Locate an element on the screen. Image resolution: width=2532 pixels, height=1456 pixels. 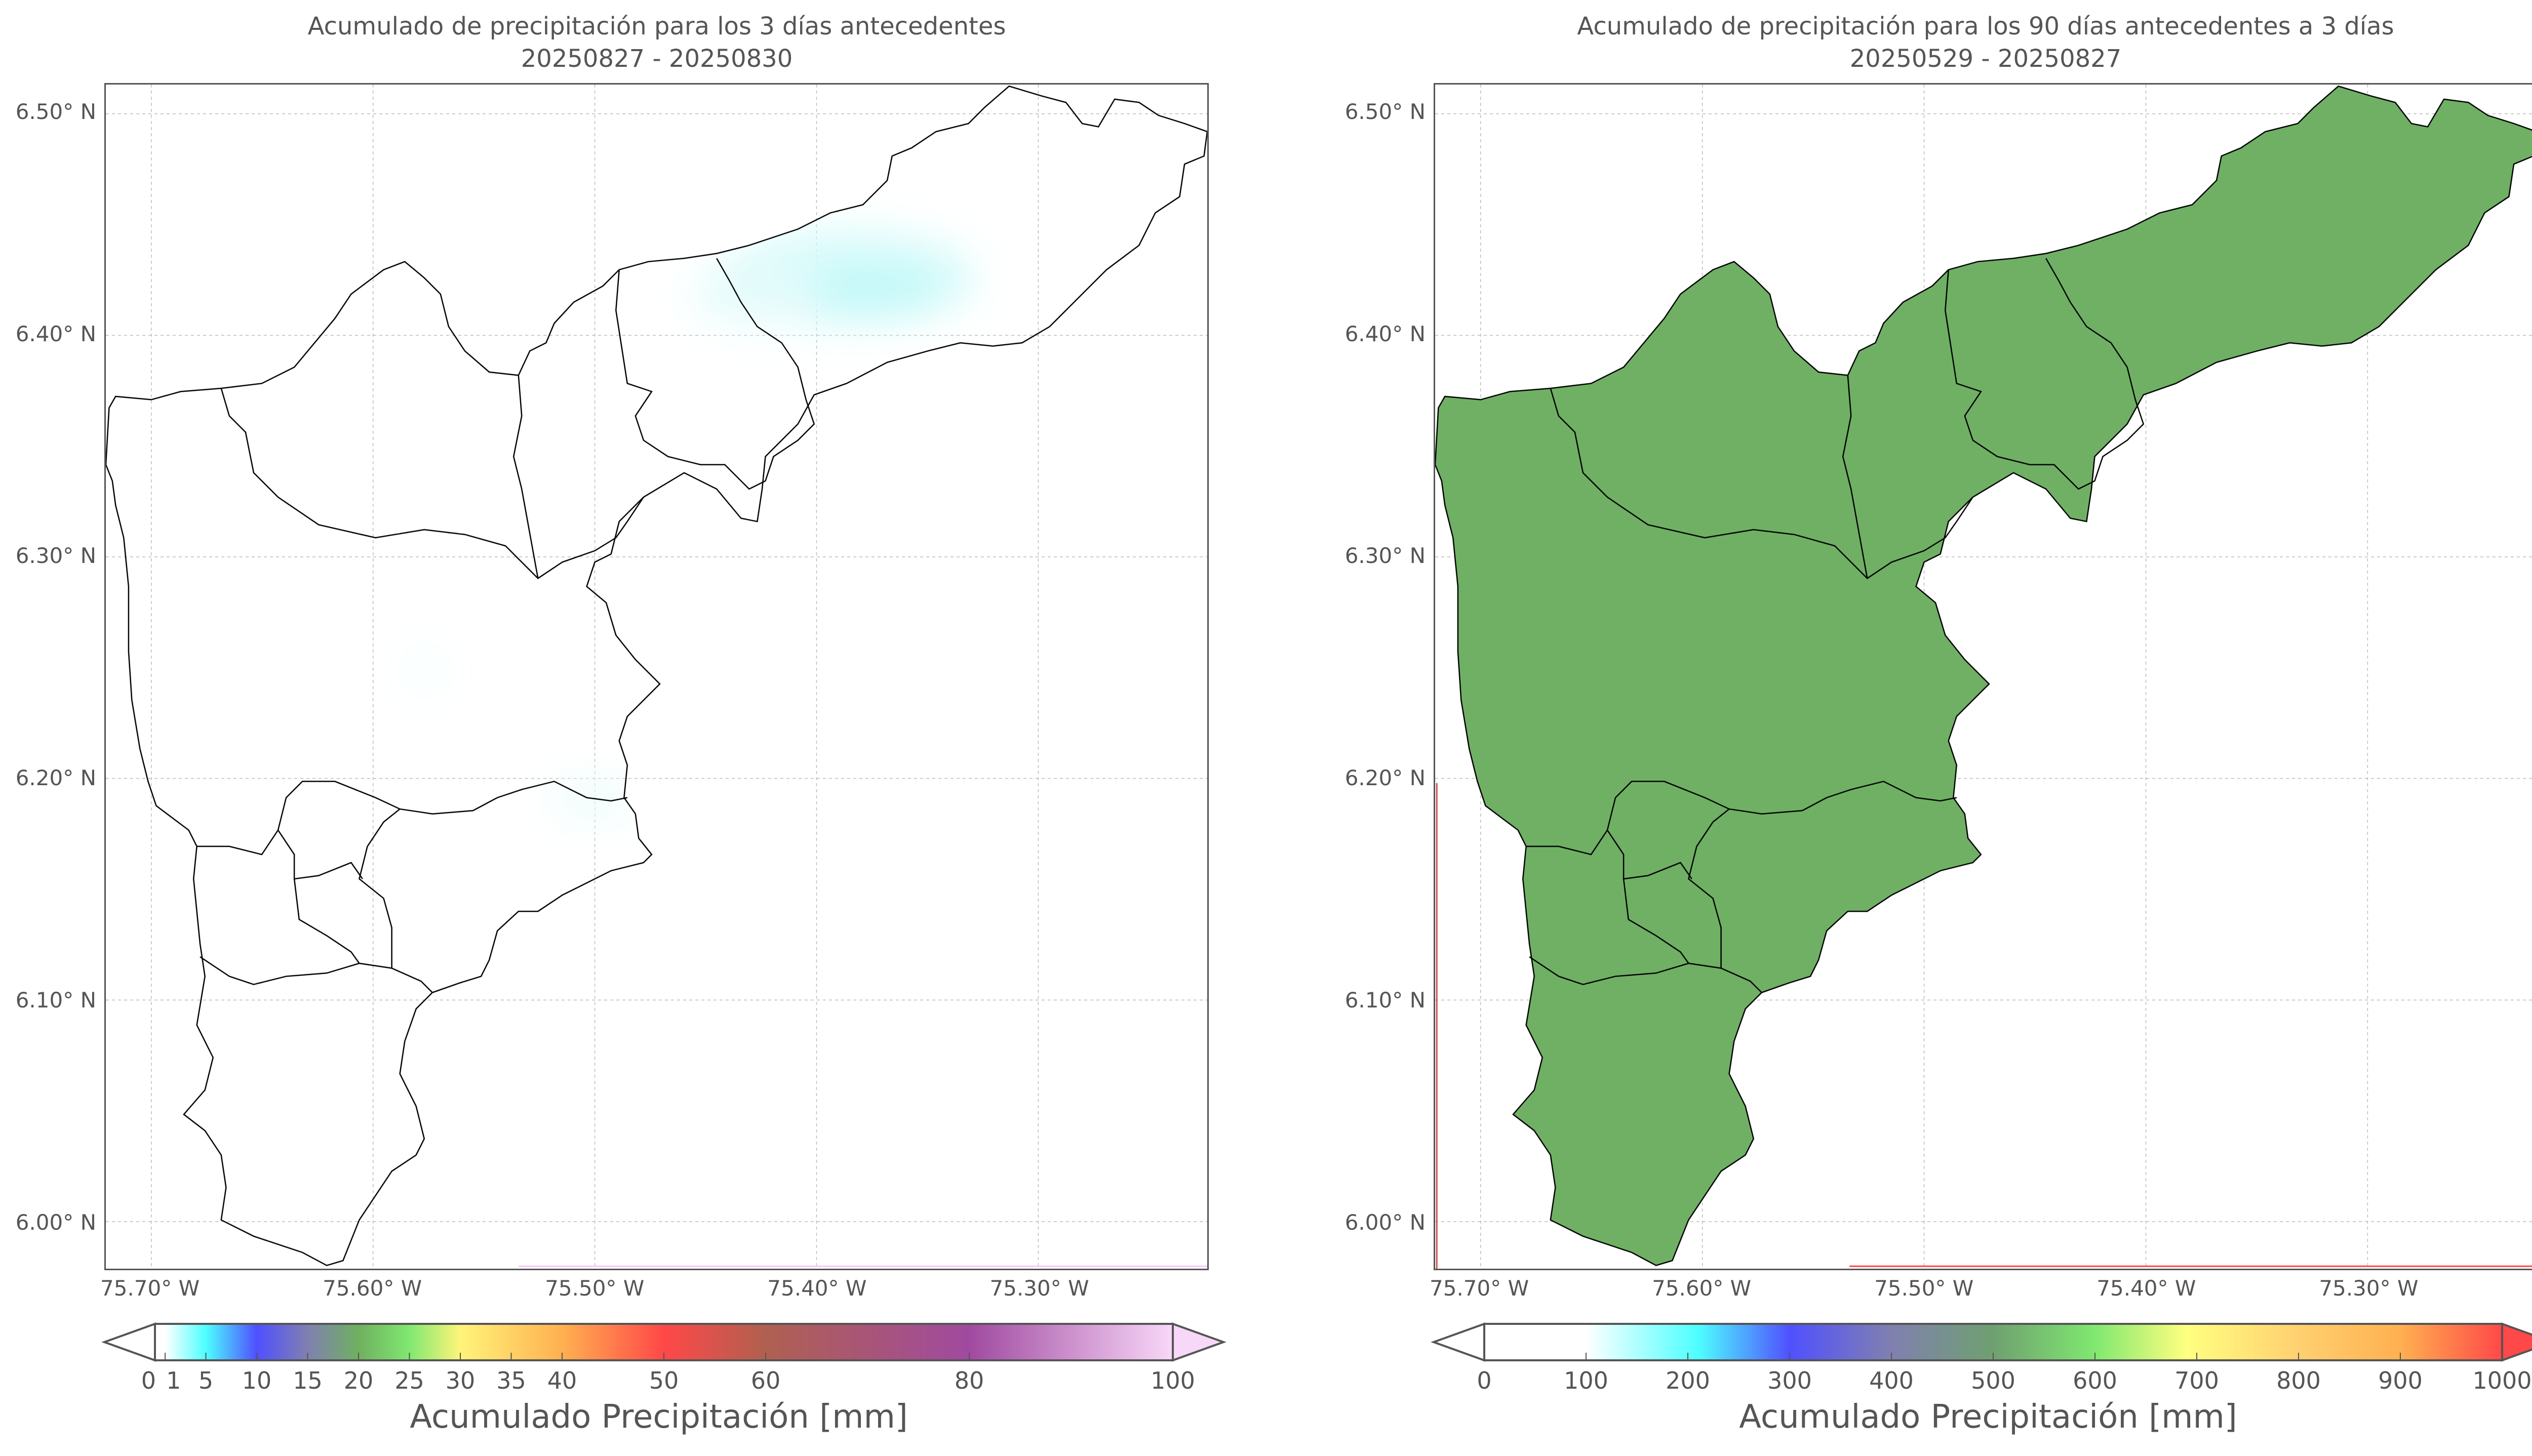
colorbar-tick-label: 300 is located at coordinates (1789, 1380).